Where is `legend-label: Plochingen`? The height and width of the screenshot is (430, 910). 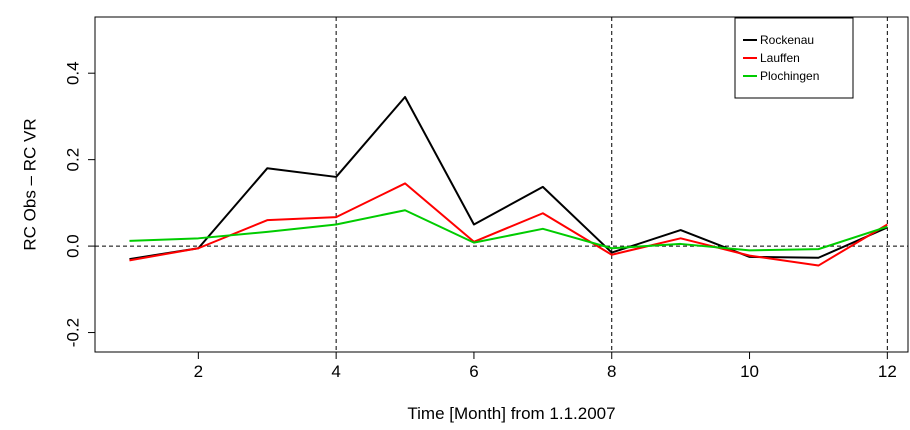 legend-label: Plochingen is located at coordinates (789, 76).